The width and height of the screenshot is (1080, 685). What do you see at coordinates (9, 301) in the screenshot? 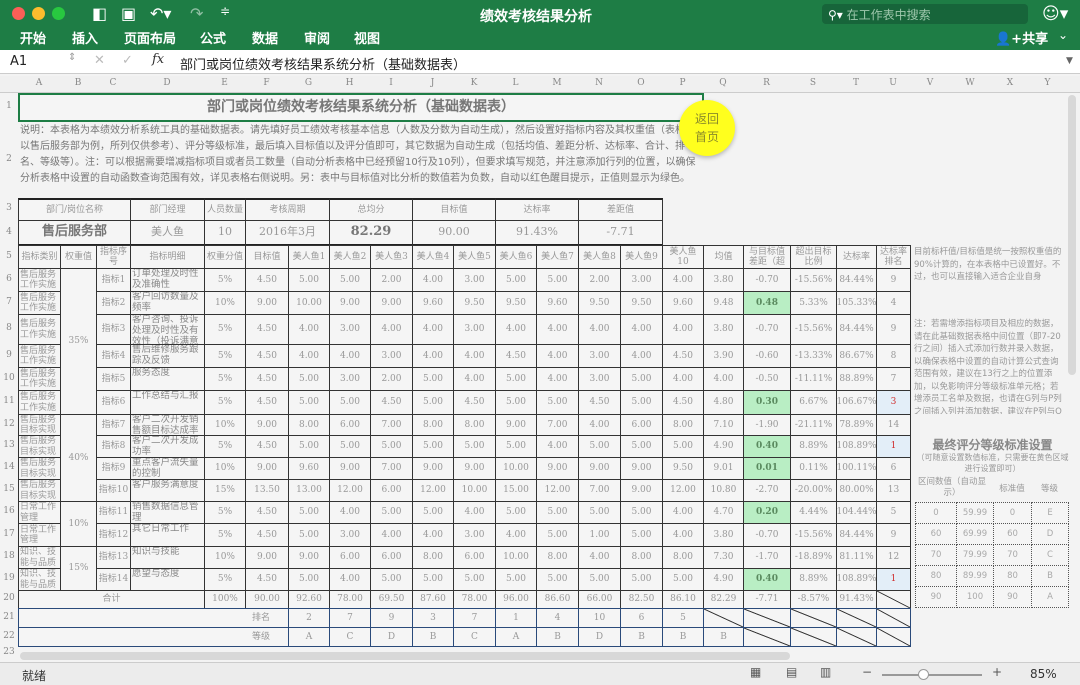
I see `row-header-7: 7` at bounding box center [9, 301].